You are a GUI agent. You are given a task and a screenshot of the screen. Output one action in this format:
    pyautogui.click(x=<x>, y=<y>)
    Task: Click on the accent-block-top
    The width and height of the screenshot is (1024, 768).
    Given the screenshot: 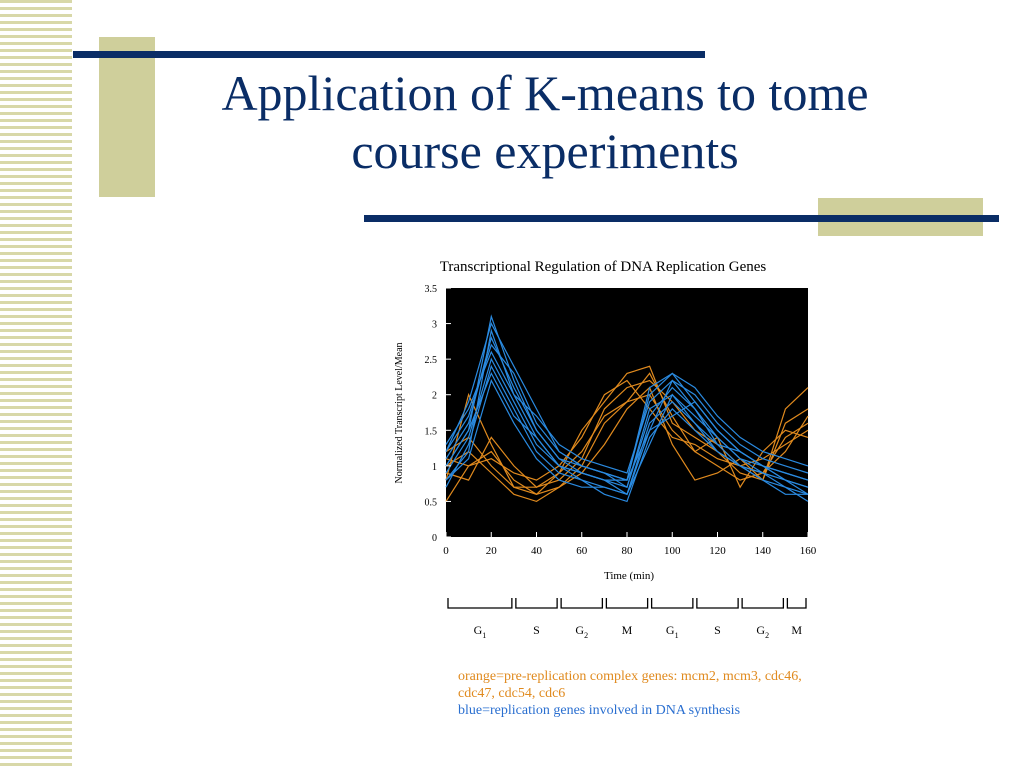 What is the action you would take?
    pyautogui.click(x=127, y=117)
    